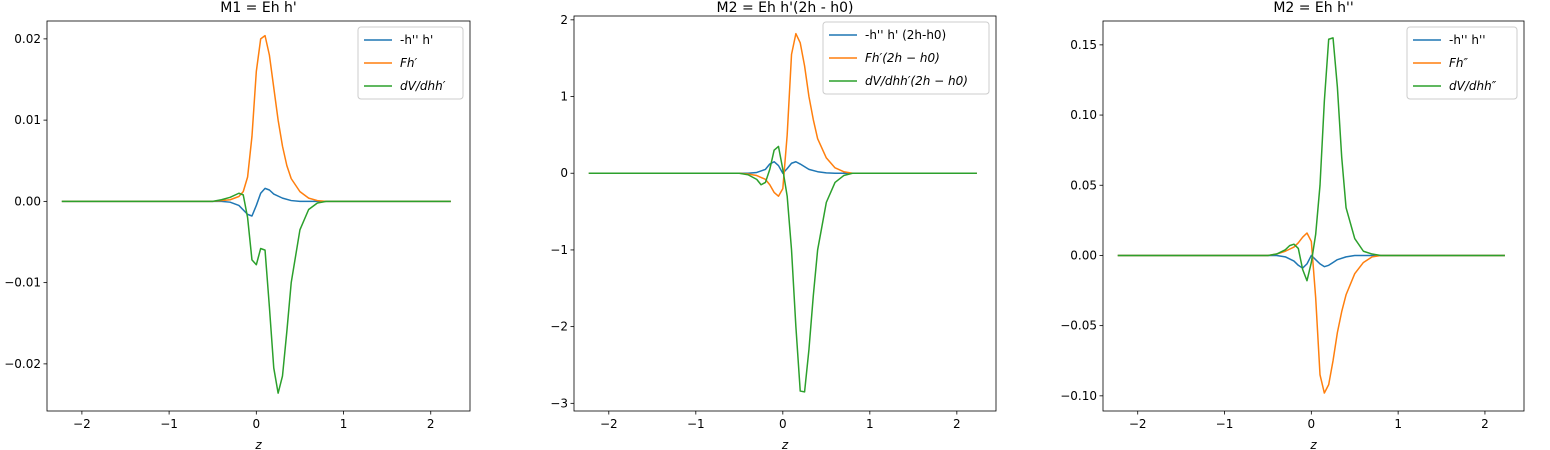 The image size is (1550, 450). Describe the element at coordinates (1473, 86) in the screenshot. I see `legend-label: dV/dhh″` at that location.